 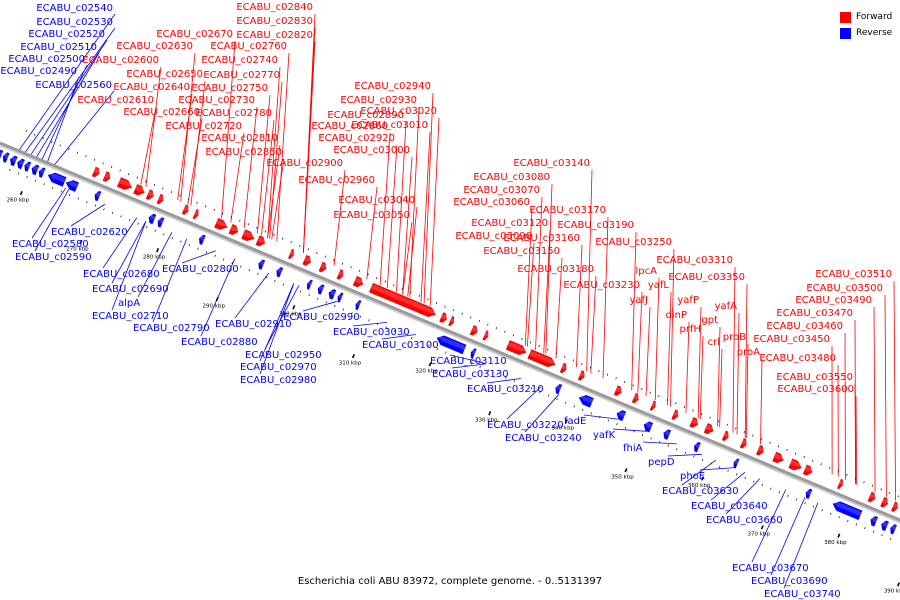 What do you see at coordinates (115, 100) in the screenshot?
I see `forward-gene-label: ECABU_c02610` at bounding box center [115, 100].